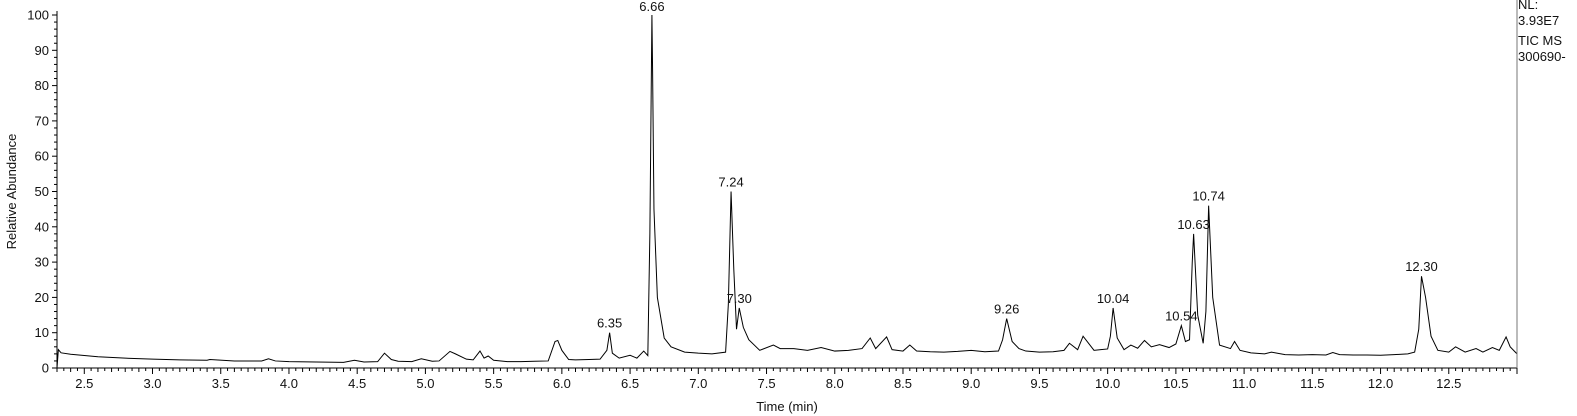  I want to click on x-tick-label: 12.5, so click(1448, 383).